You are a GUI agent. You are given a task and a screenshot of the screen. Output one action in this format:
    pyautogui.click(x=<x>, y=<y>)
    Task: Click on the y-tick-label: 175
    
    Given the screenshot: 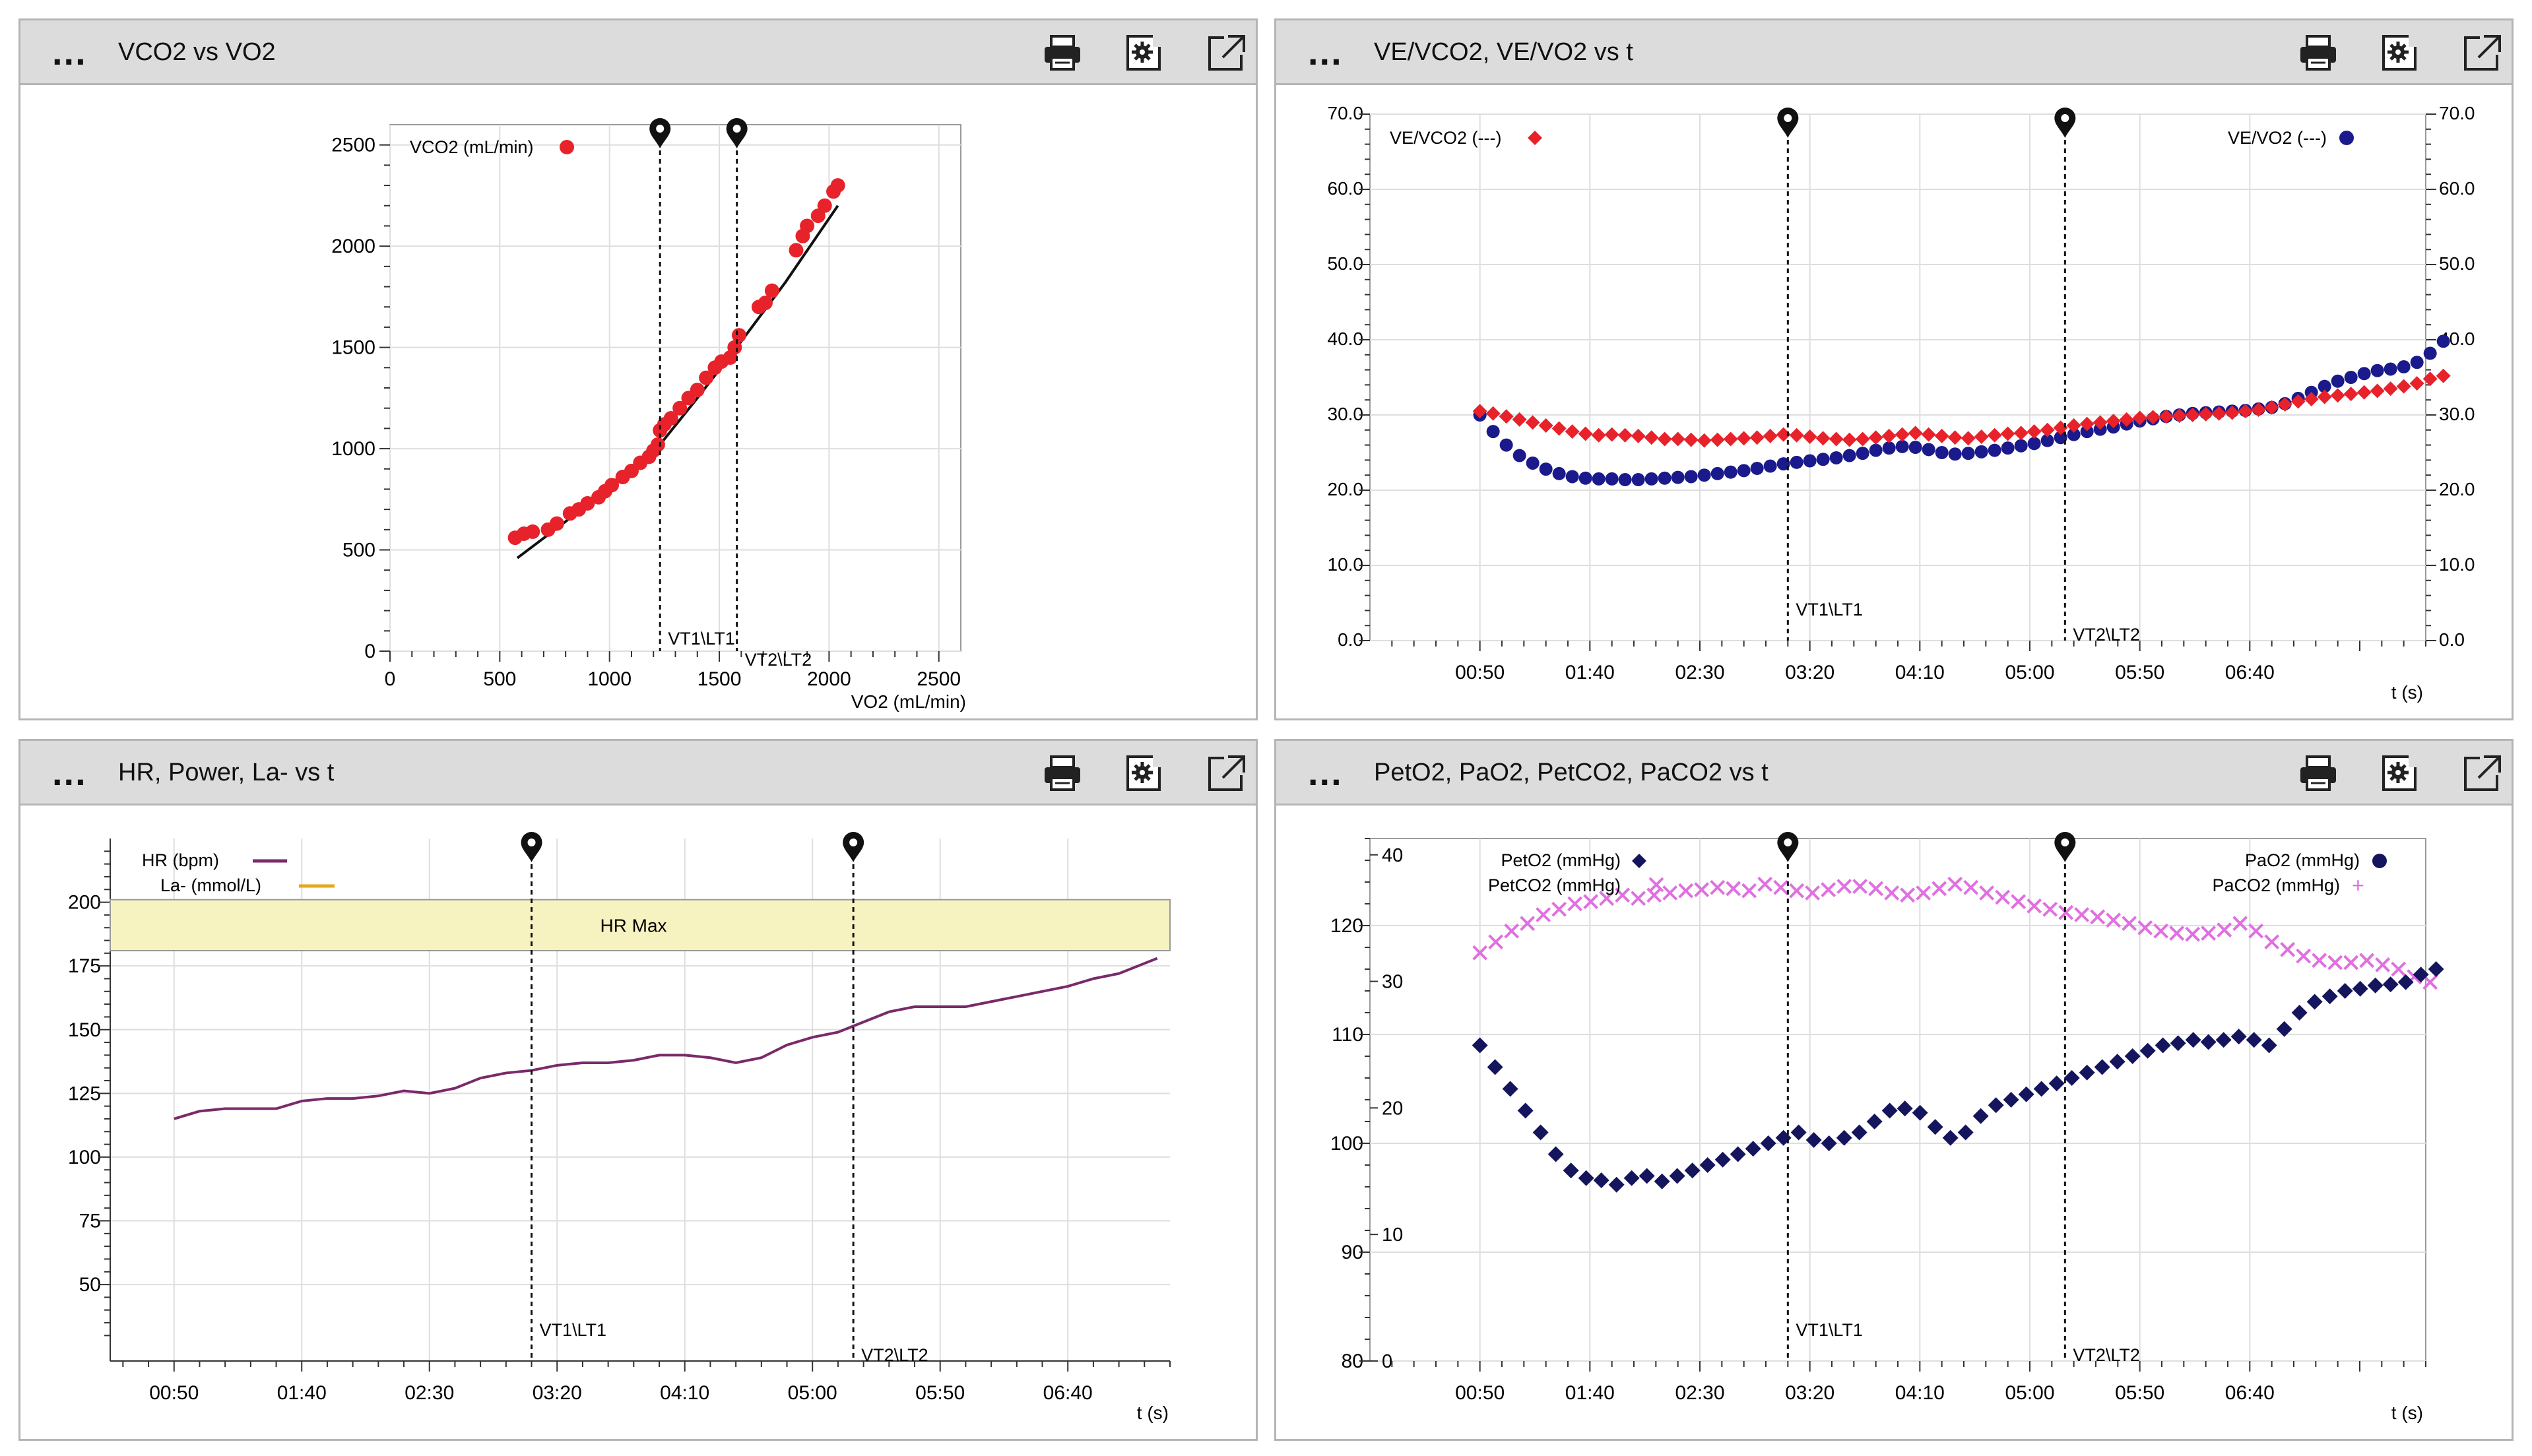 What is the action you would take?
    pyautogui.click(x=84, y=966)
    